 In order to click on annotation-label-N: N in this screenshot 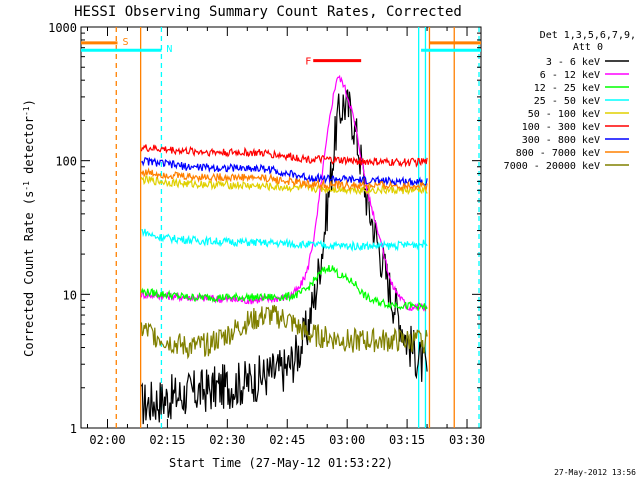, I will do `click(169, 49)`.